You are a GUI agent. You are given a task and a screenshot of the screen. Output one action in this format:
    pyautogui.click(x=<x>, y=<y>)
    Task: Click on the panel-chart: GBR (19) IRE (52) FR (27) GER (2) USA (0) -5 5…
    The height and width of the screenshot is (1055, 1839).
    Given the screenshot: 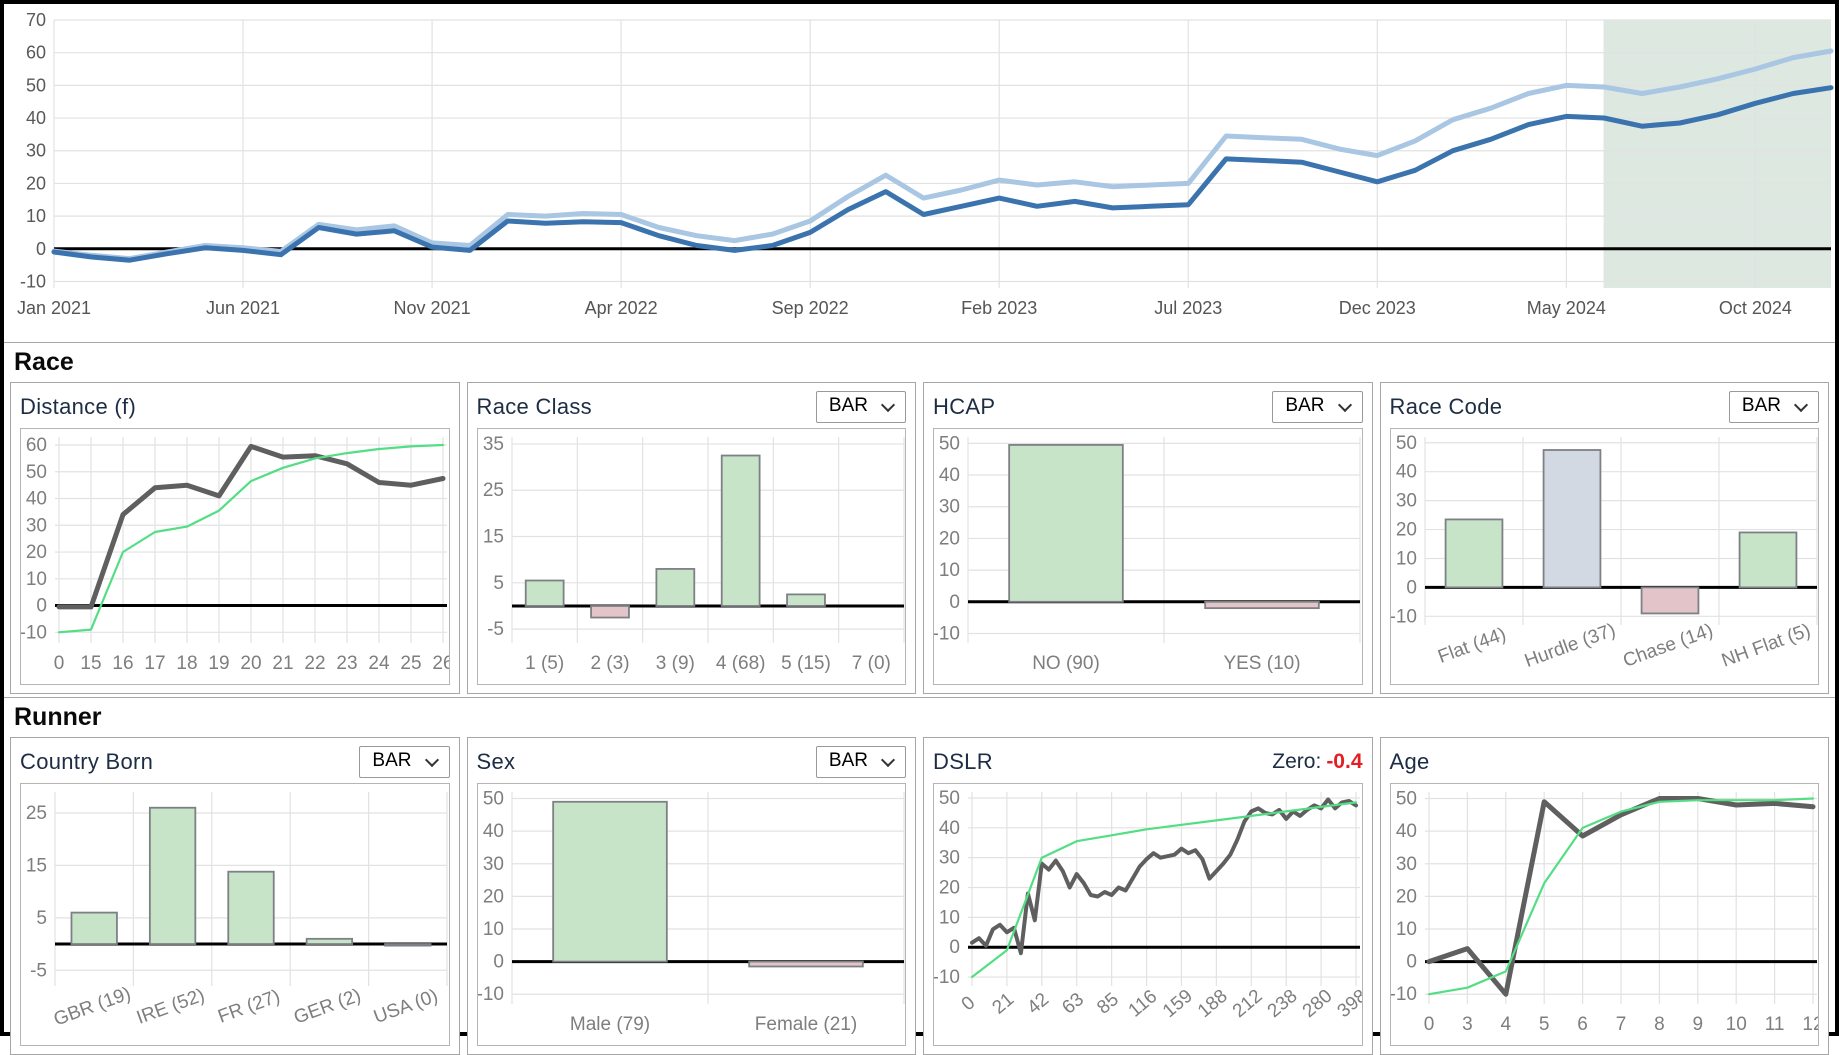 What is the action you would take?
    pyautogui.click(x=237, y=911)
    